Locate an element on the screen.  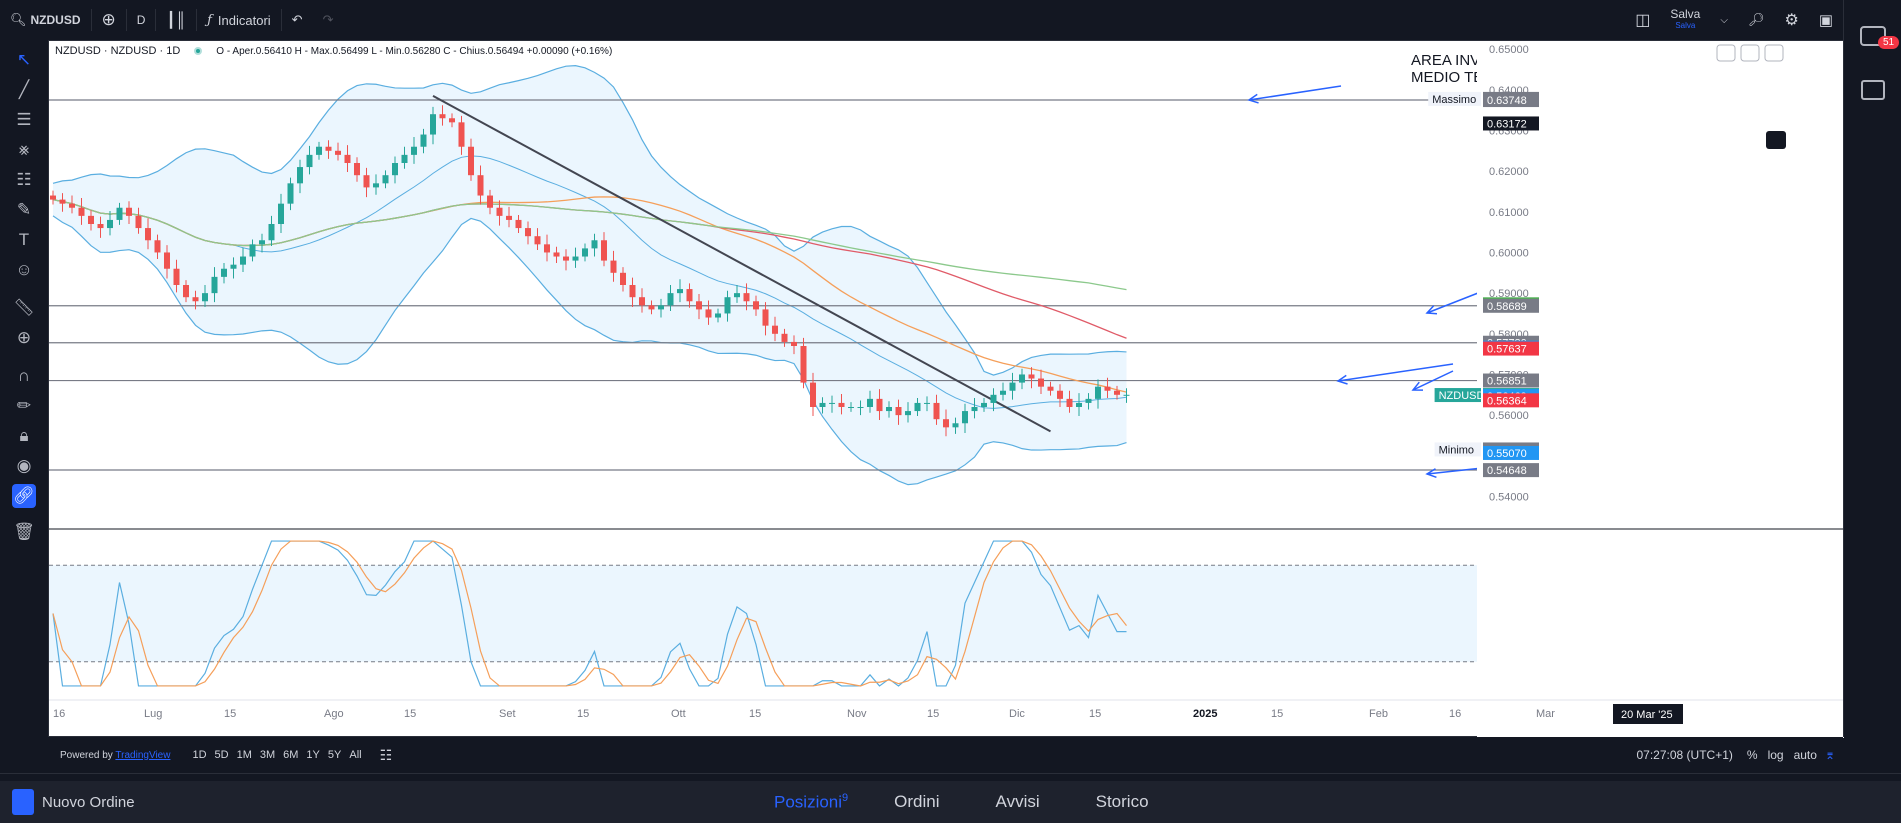
emoji-tool-icon: ☺ is located at coordinates (24, 269).